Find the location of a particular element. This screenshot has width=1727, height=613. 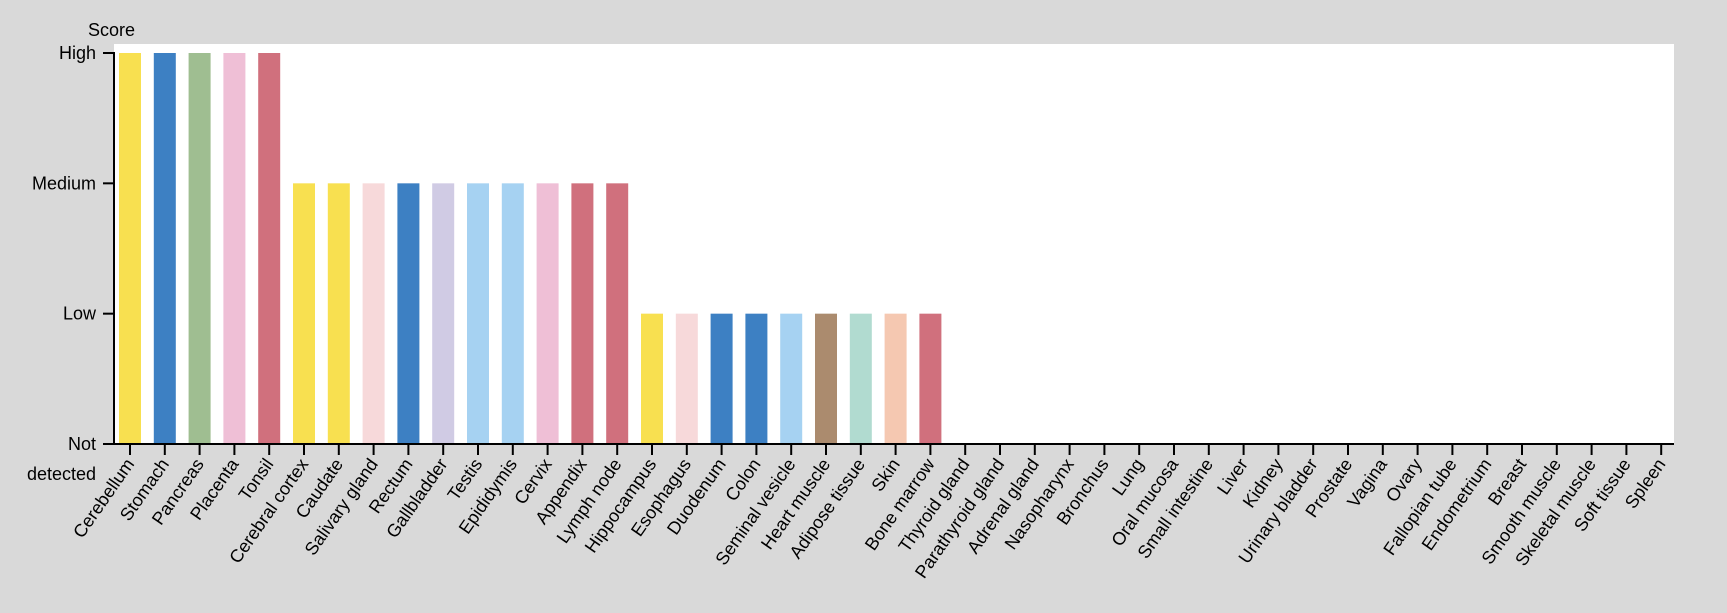

y-tick-label-line: detected is located at coordinates (61, 474).